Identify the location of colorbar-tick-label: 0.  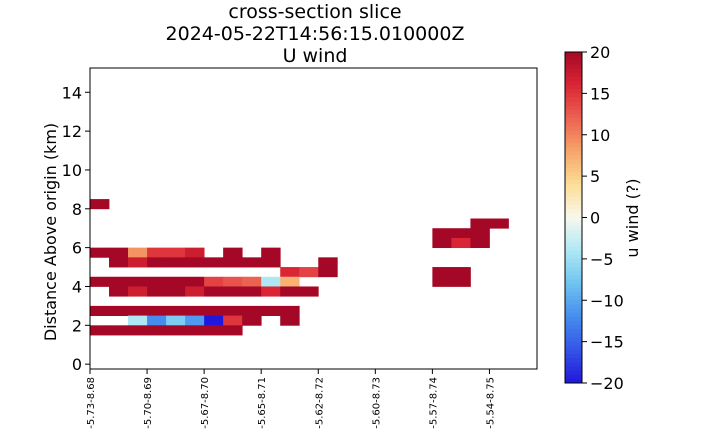
(595, 218).